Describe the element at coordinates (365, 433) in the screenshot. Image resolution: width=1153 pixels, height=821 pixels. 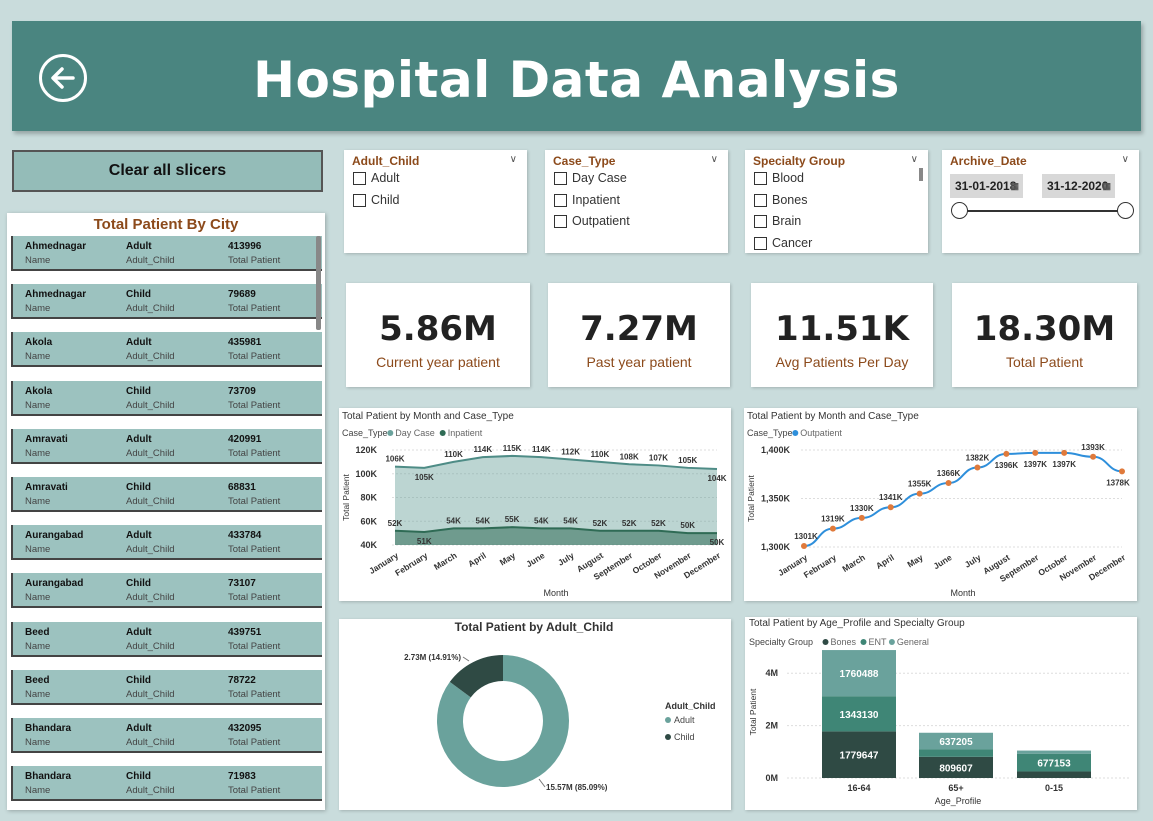
I see `legend-title: Case_Type` at that location.